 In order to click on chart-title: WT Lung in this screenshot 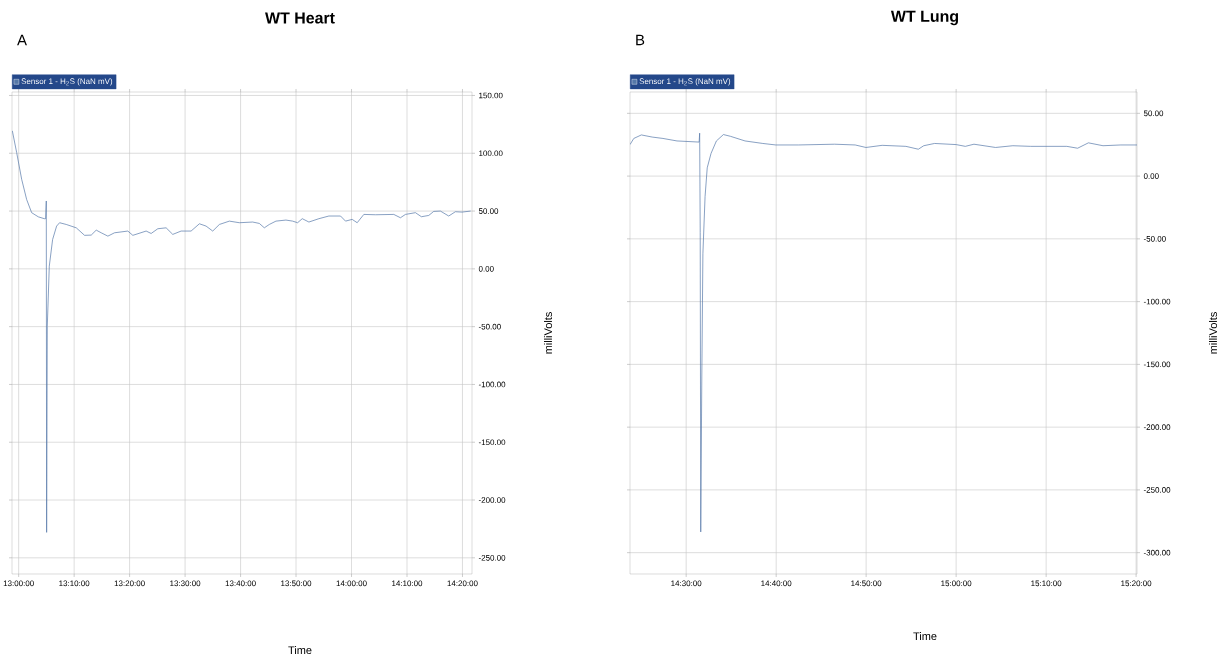, I will do `click(924, 18)`.